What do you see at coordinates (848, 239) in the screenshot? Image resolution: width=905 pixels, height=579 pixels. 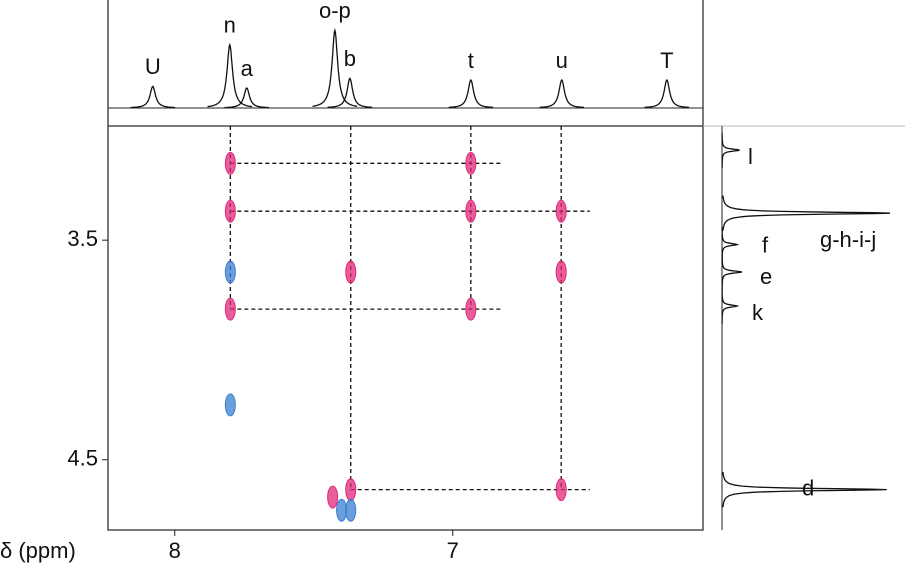 I see `side-peak-label: g-h-i-j` at bounding box center [848, 239].